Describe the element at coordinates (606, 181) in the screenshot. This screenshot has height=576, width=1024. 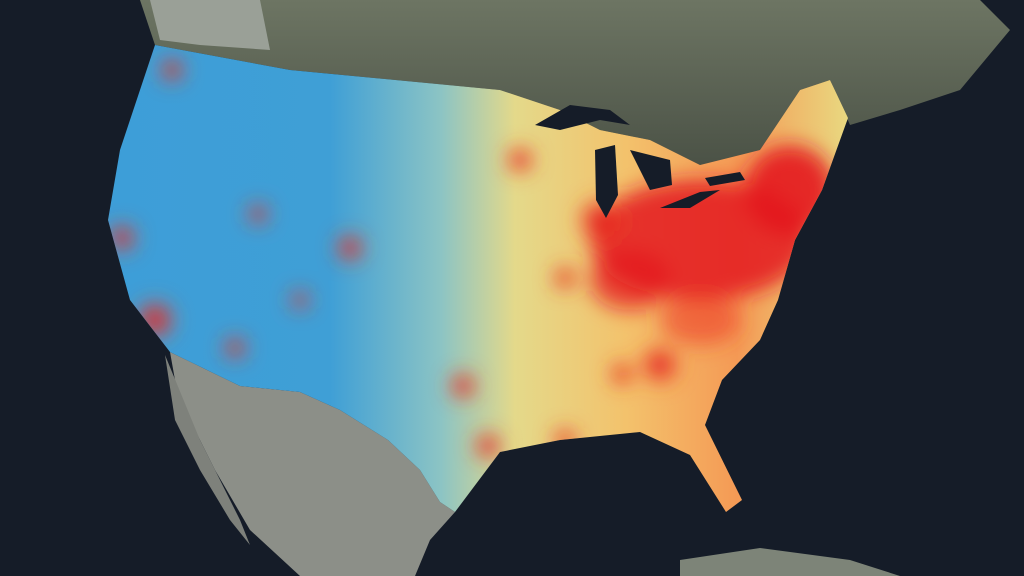
I see `lake-michigan` at that location.